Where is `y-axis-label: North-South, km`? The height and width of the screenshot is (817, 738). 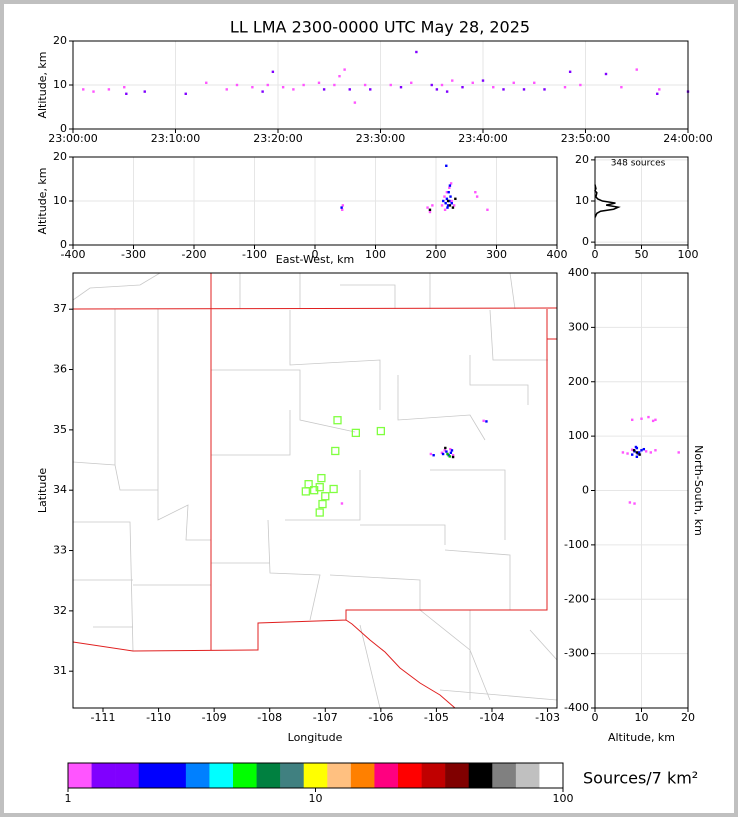 y-axis-label: North-South, km is located at coordinates (698, 490).